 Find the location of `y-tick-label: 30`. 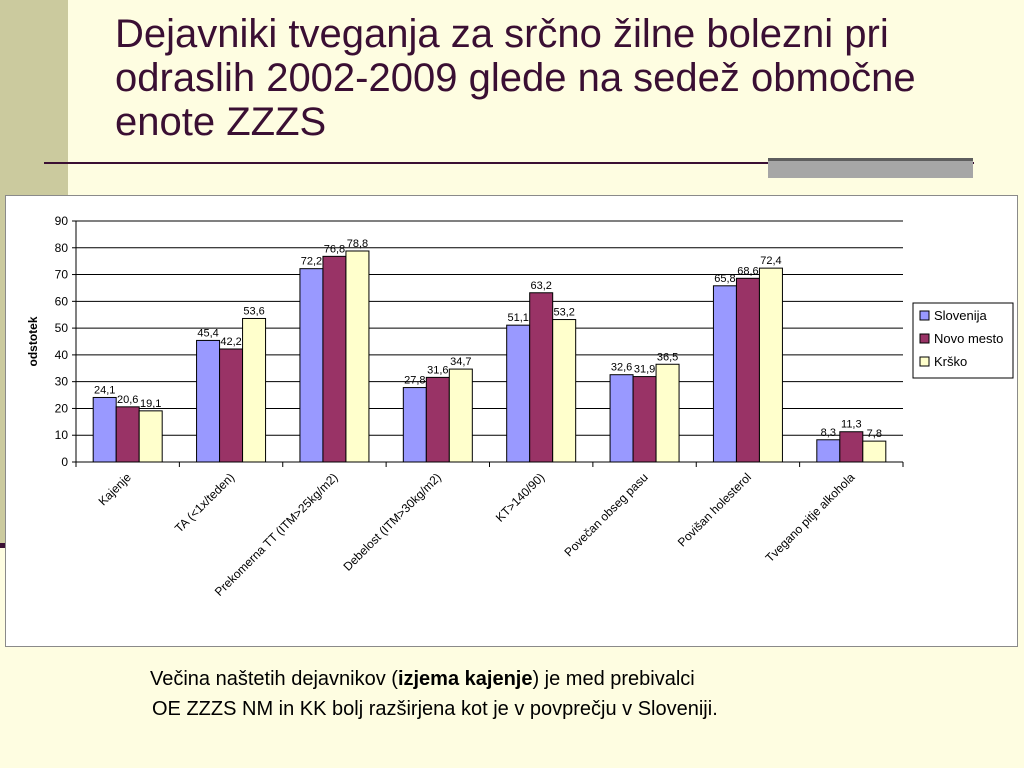

y-tick-label: 30 is located at coordinates (62, 382).